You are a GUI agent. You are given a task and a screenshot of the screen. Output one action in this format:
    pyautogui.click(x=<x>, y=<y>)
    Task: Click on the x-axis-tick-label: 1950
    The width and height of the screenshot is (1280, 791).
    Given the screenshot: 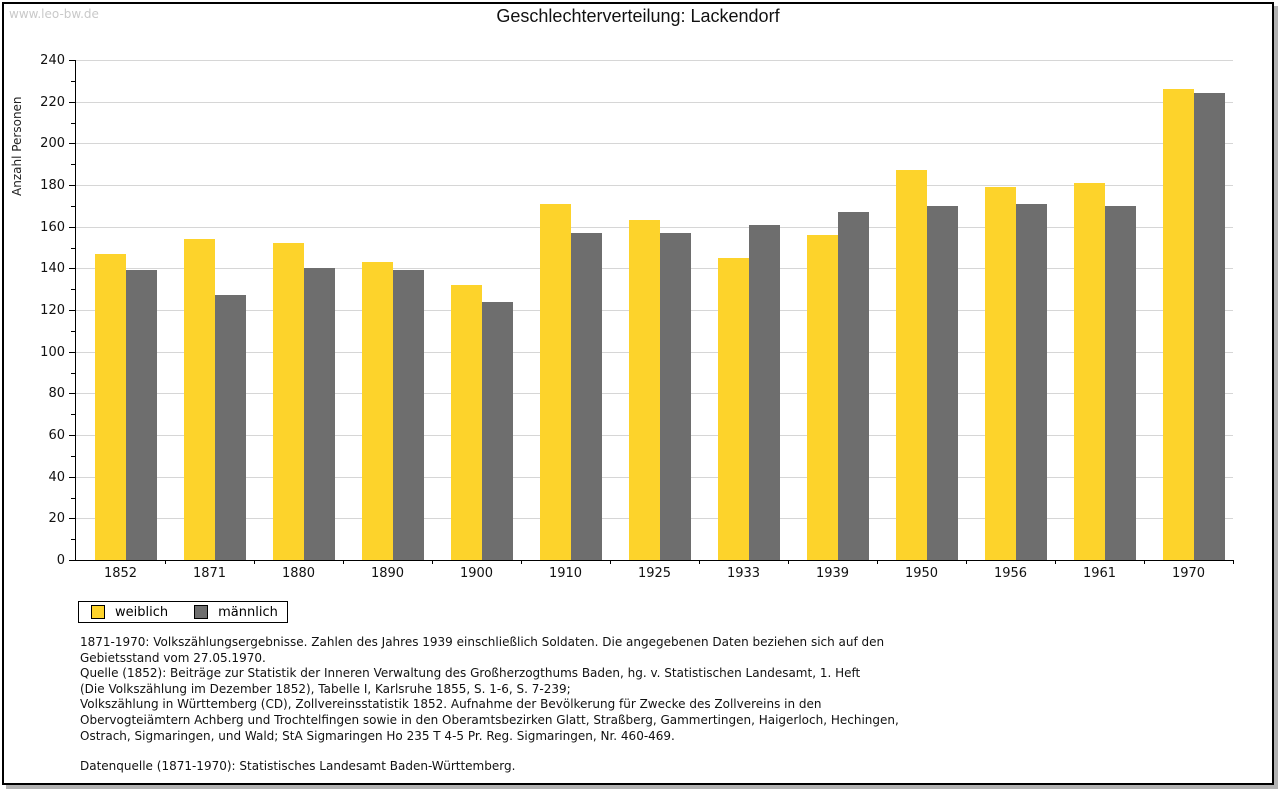 What is the action you would take?
    pyautogui.click(x=921, y=573)
    